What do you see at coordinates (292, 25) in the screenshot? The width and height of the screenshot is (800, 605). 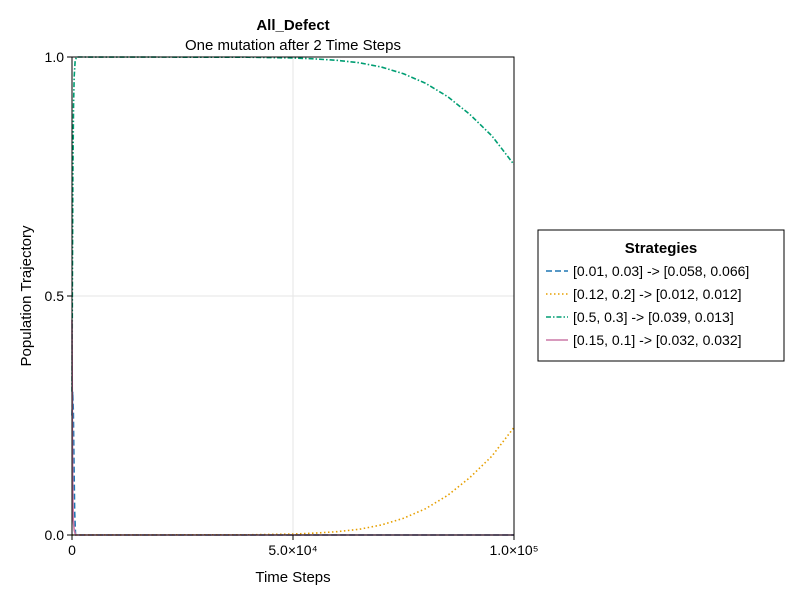 I see `chart-title: All_Defect` at bounding box center [292, 25].